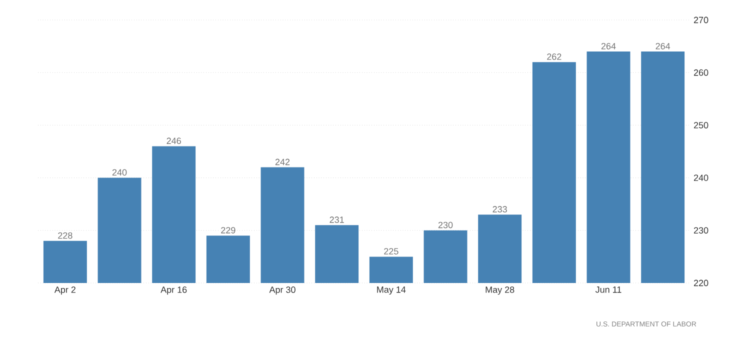 Image resolution: width=730 pixels, height=350 pixels. Describe the element at coordinates (119, 172) in the screenshot. I see `data-label: 240` at that location.